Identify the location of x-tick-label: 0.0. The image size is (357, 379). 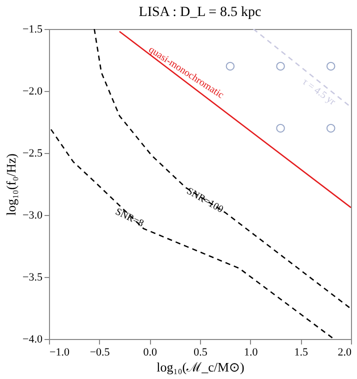
(150, 352).